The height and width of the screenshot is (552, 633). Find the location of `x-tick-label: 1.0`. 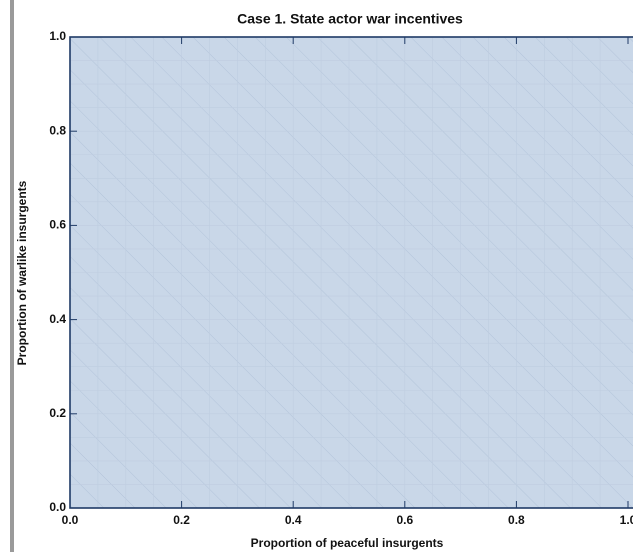

x-tick-label: 1.0 is located at coordinates (626, 520).